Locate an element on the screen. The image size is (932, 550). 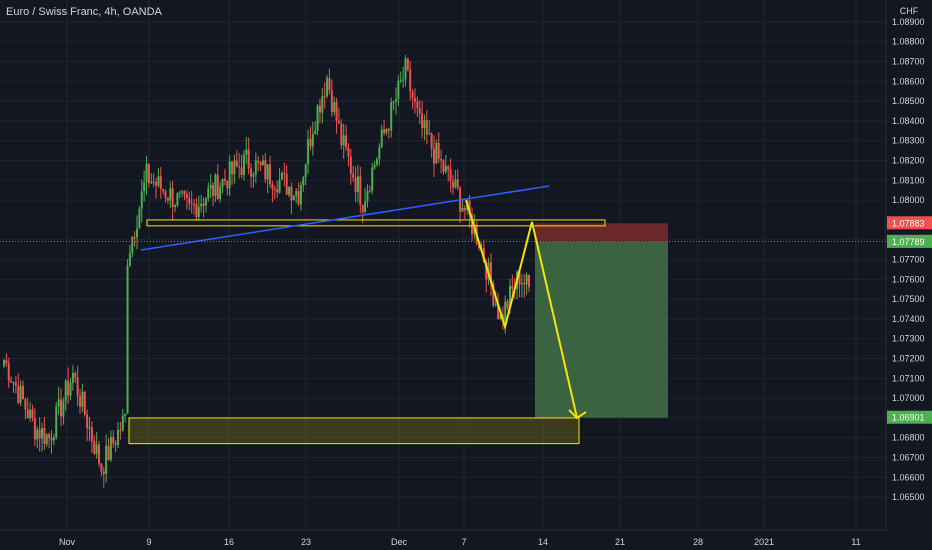
y-tick-label: 1.08700 is located at coordinates (908, 62).